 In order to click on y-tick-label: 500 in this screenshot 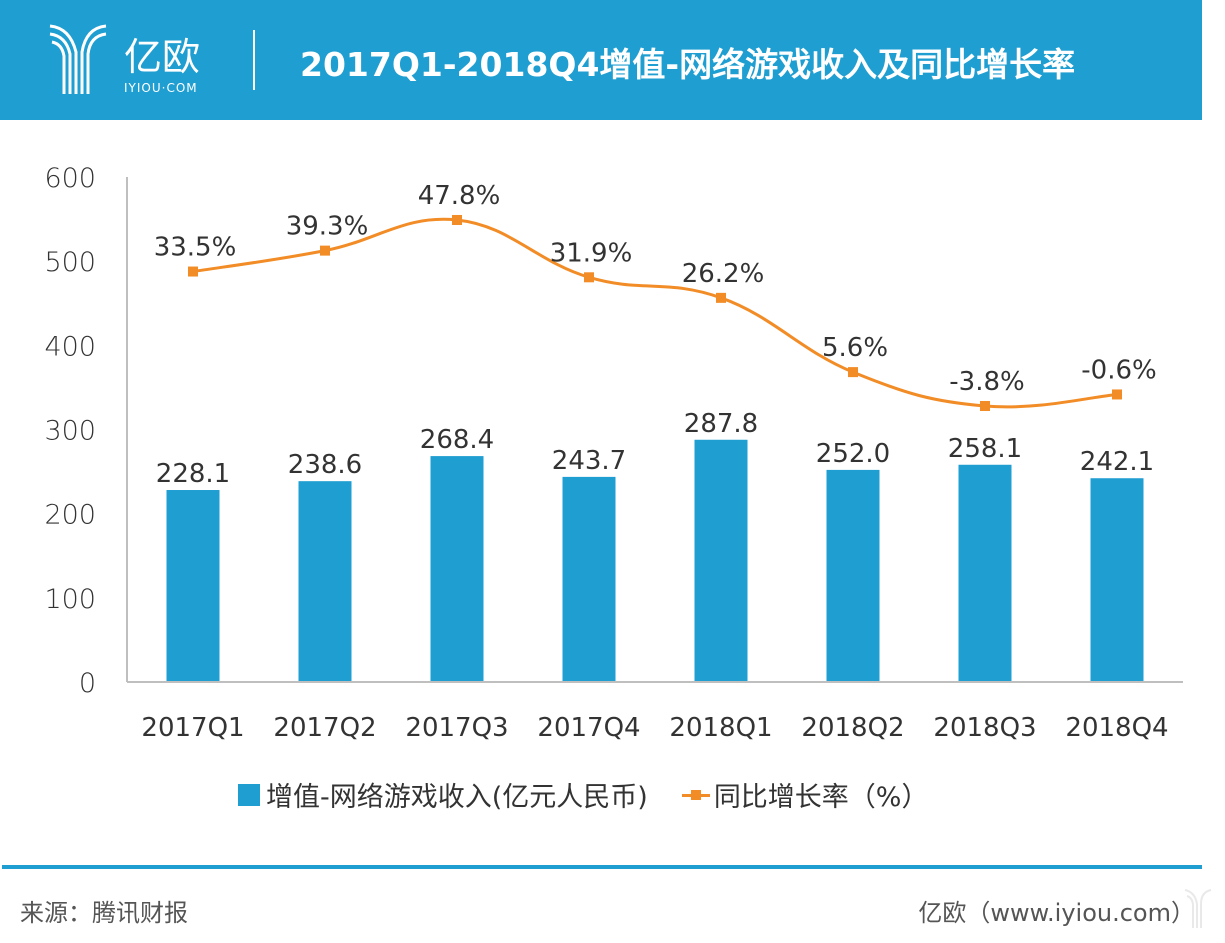, I will do `click(70, 262)`.